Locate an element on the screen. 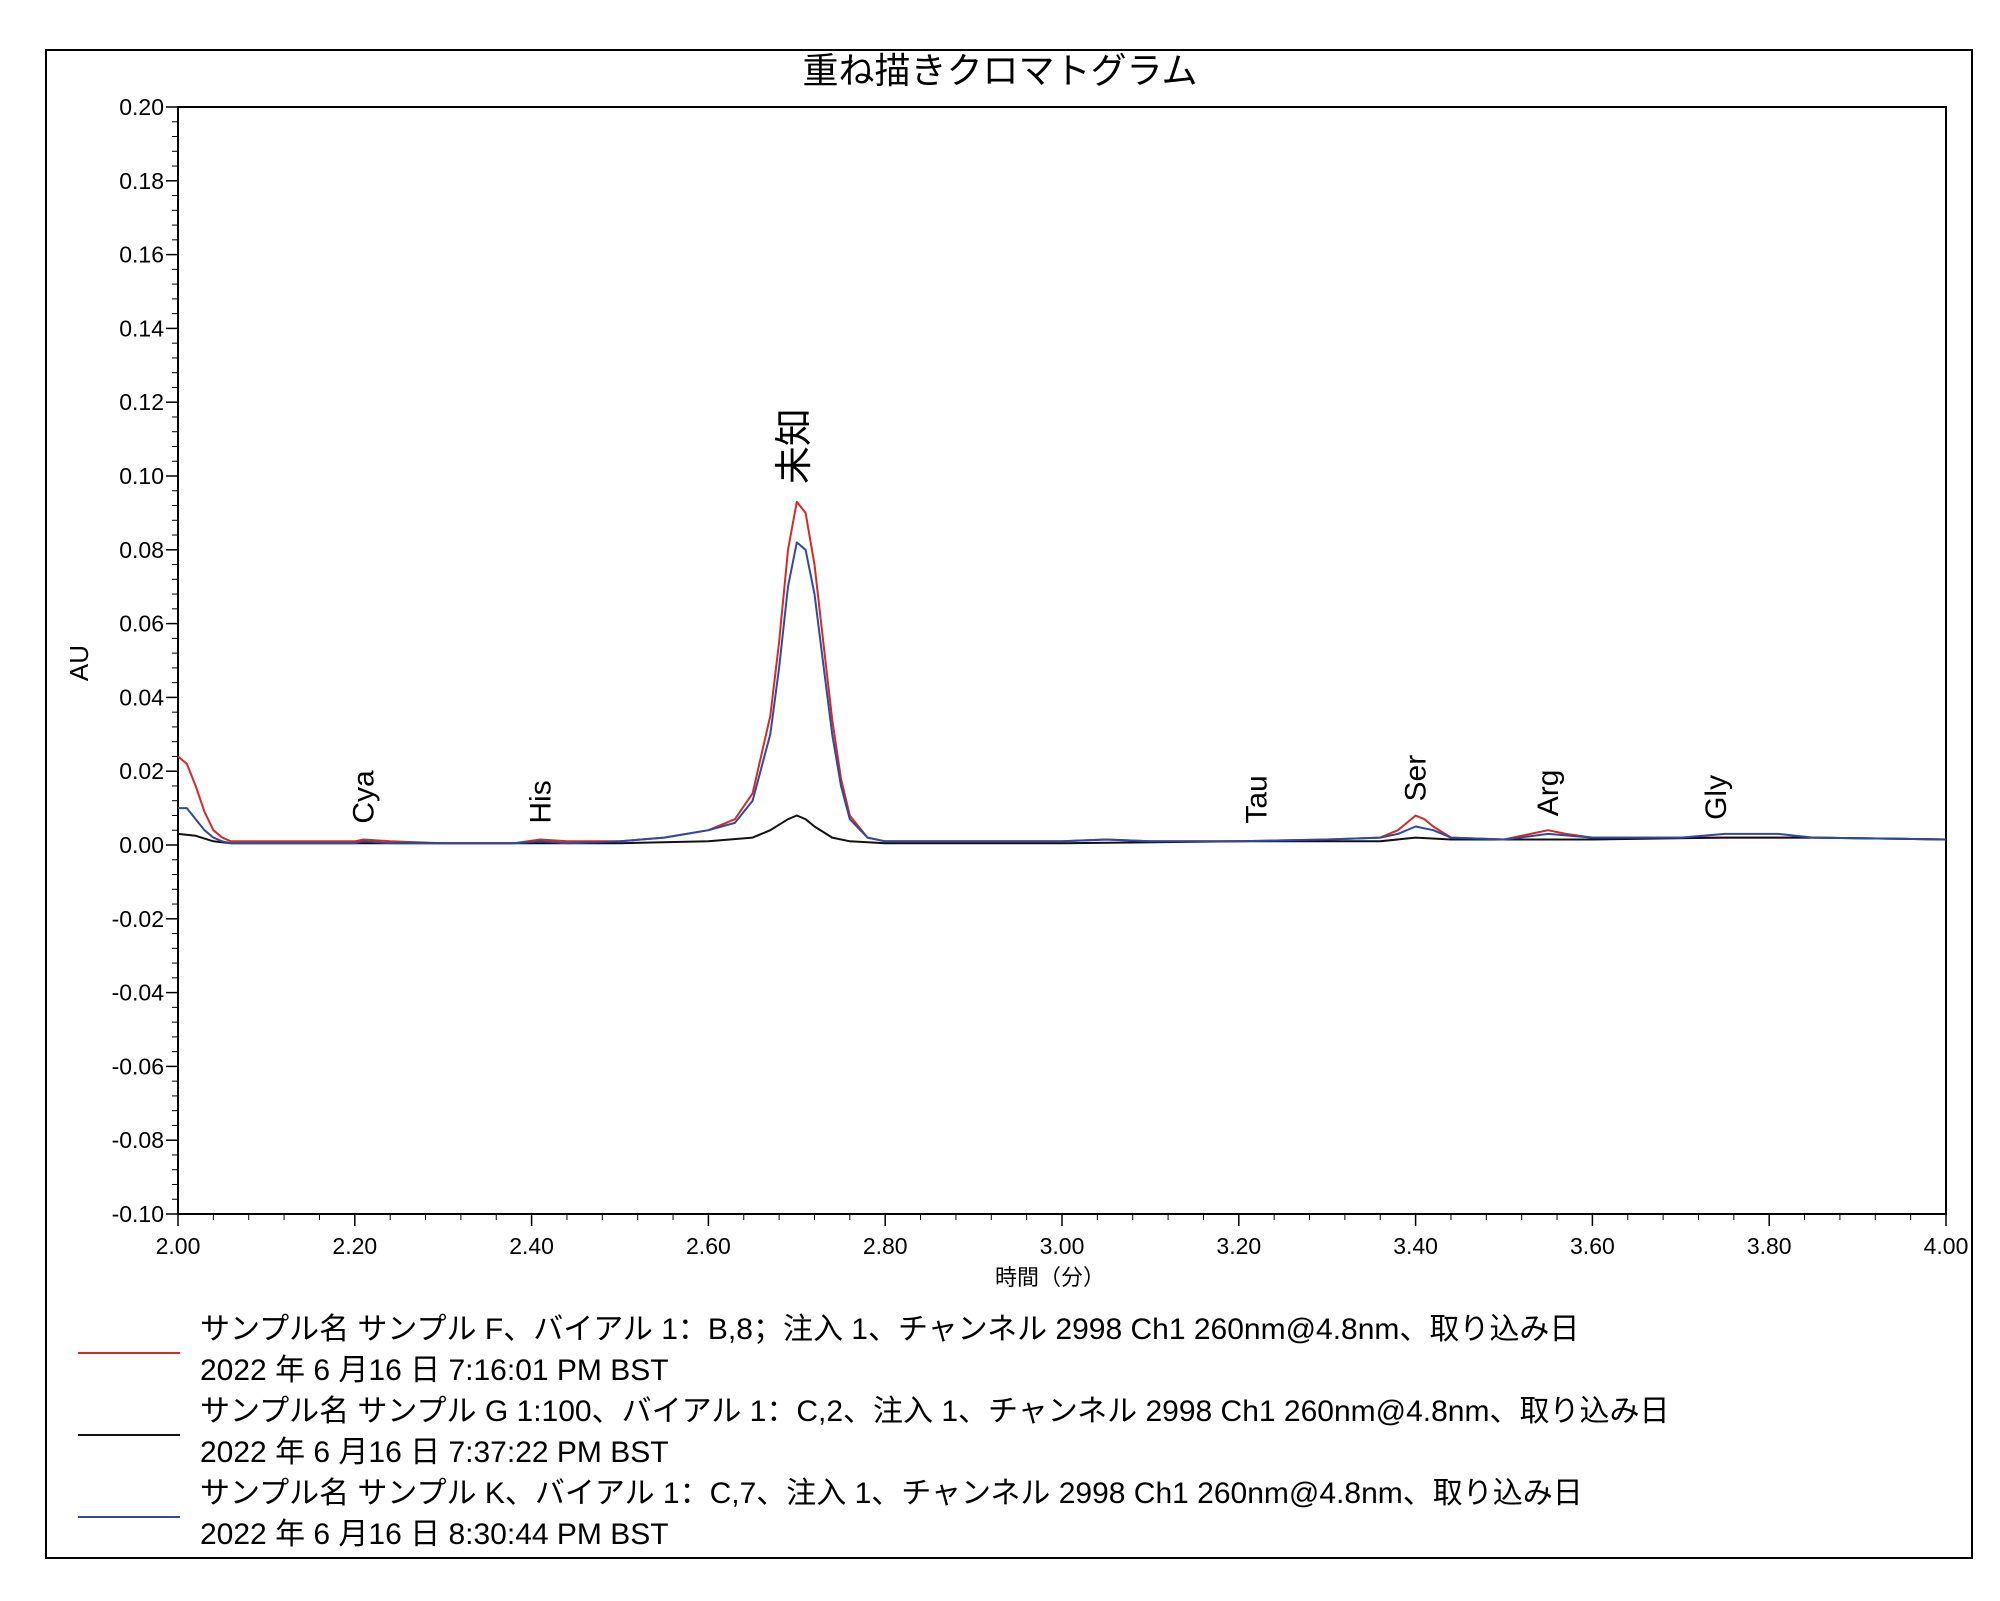 This screenshot has height=1601, width=2000. y-tick-label: -0.06 is located at coordinates (138, 1066).